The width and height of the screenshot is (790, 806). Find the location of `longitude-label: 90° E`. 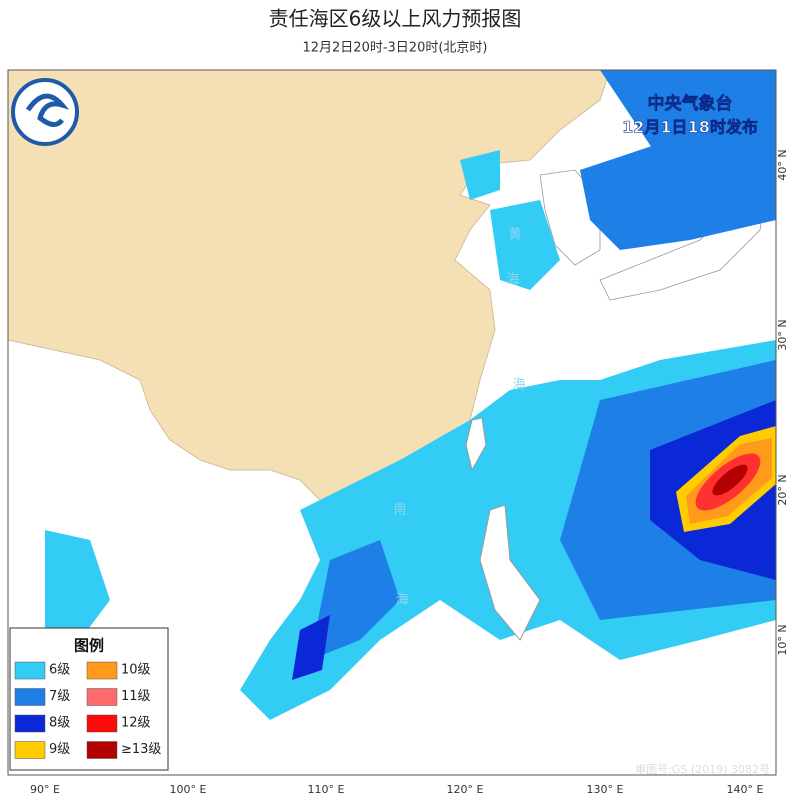

longitude-label: 90° E is located at coordinates (45, 789).